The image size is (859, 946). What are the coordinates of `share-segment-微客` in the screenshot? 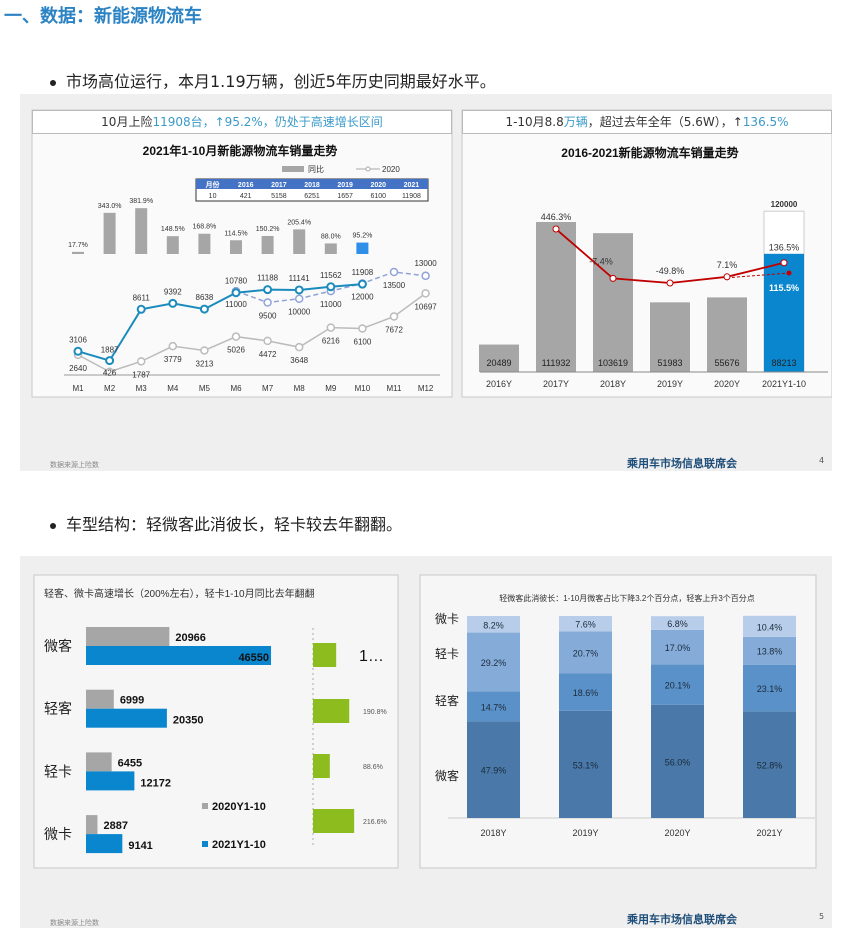 It's located at (585, 764).